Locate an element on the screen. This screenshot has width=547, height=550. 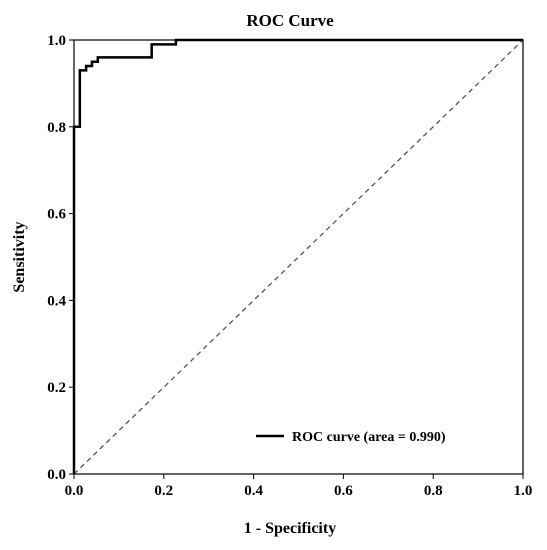
chart-title: ROC Curve is located at coordinates (290, 20).